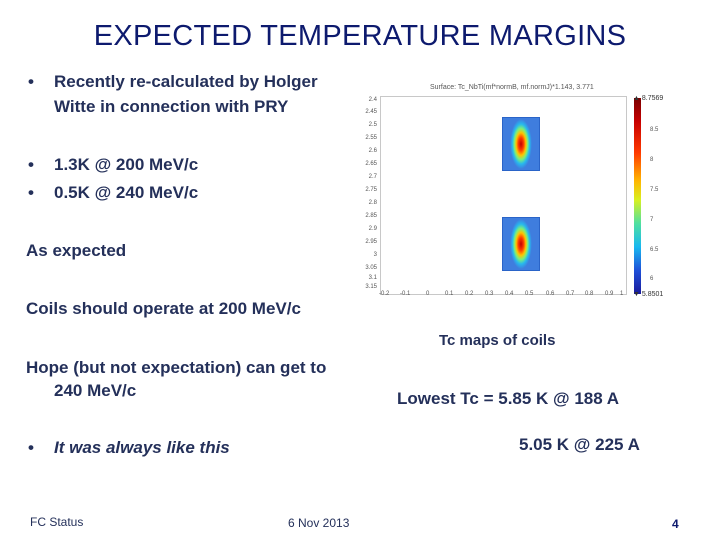 The width and height of the screenshot is (720, 540). What do you see at coordinates (186, 81) in the screenshot?
I see `bullet-text: Recently re-calculated by Holger` at bounding box center [186, 81].